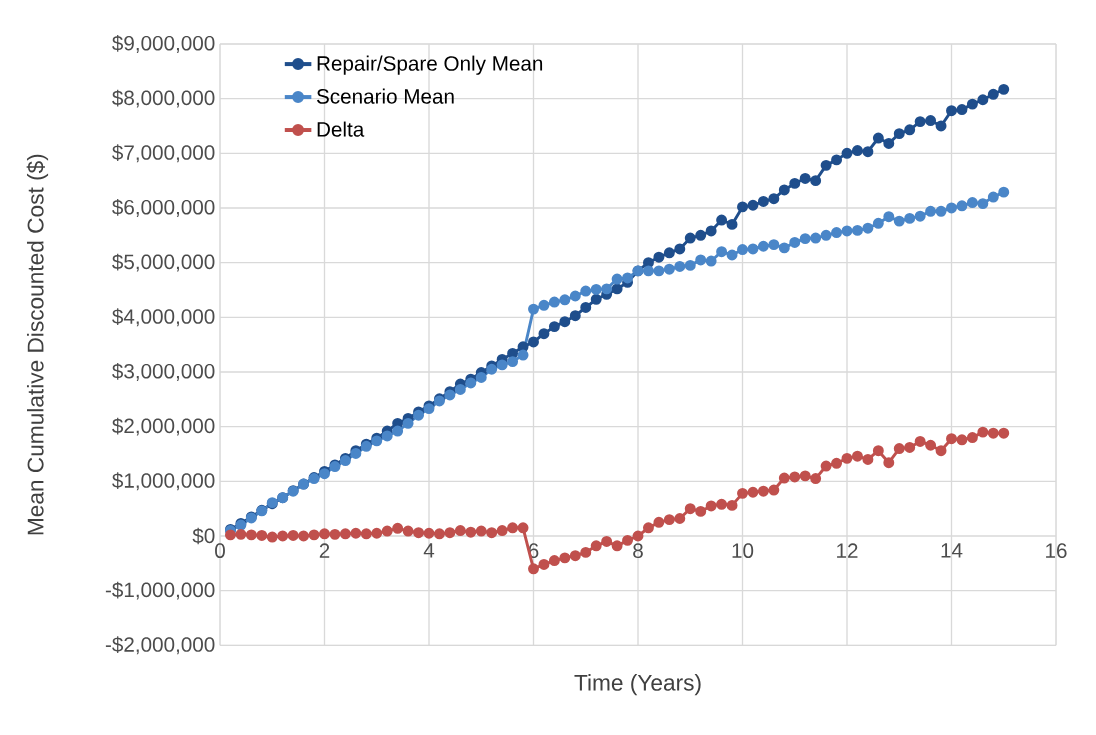  Describe the element at coordinates (163, 481) in the screenshot. I see `y-tick-label: $1,000,000` at that location.